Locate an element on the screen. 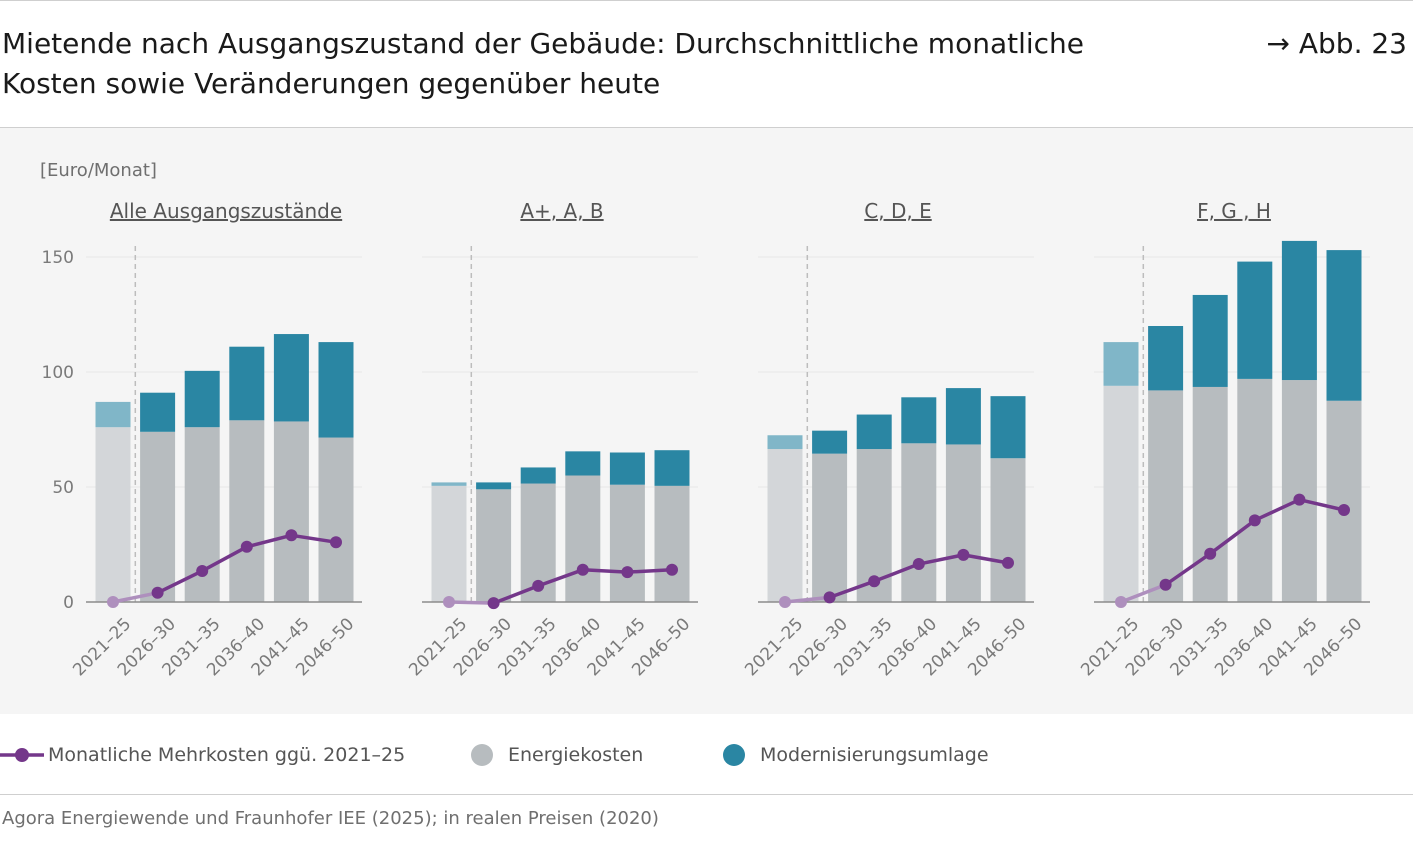 The width and height of the screenshot is (1413, 849). y-tick-label-150: 150 is located at coordinates (58, 258).